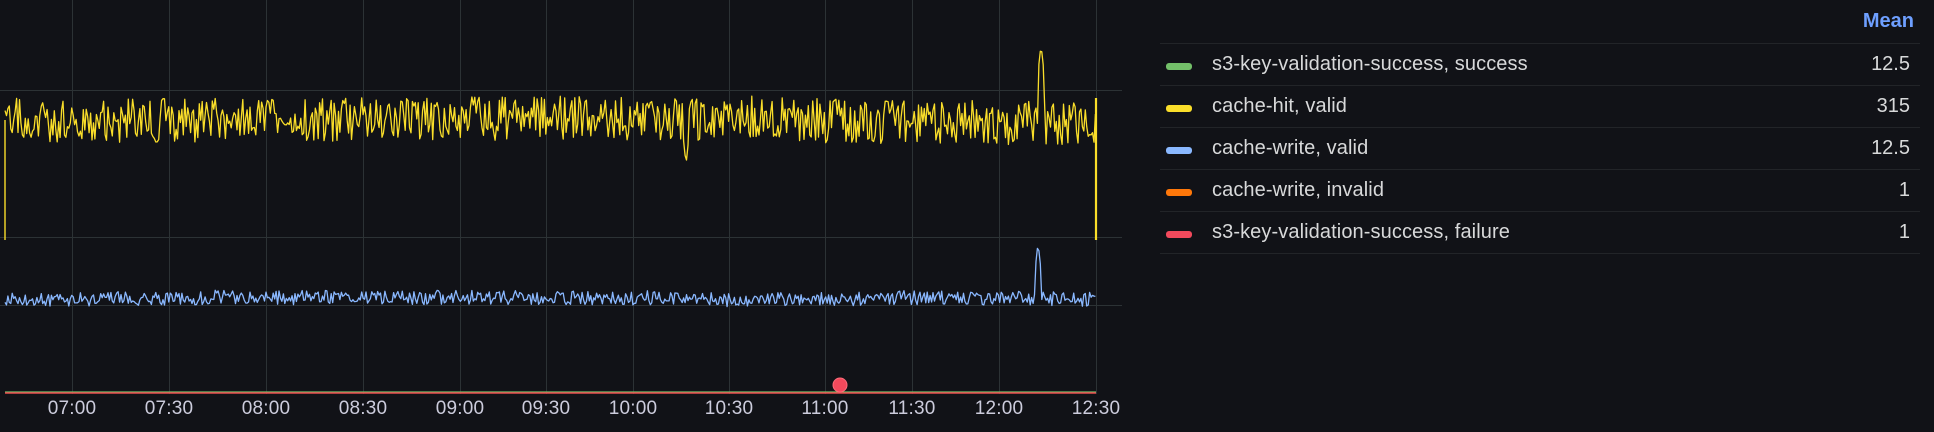 The width and height of the screenshot is (1934, 432). What do you see at coordinates (1498, 23) in the screenshot?
I see `legend-header-series` at bounding box center [1498, 23].